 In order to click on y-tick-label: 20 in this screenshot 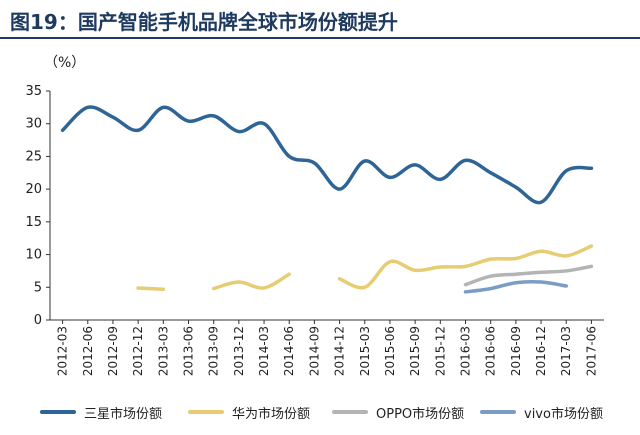, I will do `click(33, 189)`.